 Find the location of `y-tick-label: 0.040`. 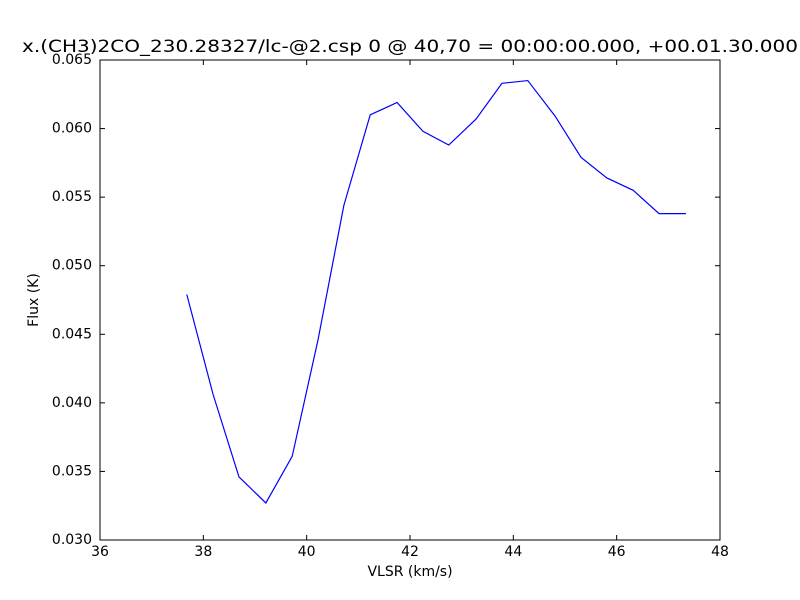

y-tick-label: 0.040 is located at coordinates (72, 403).